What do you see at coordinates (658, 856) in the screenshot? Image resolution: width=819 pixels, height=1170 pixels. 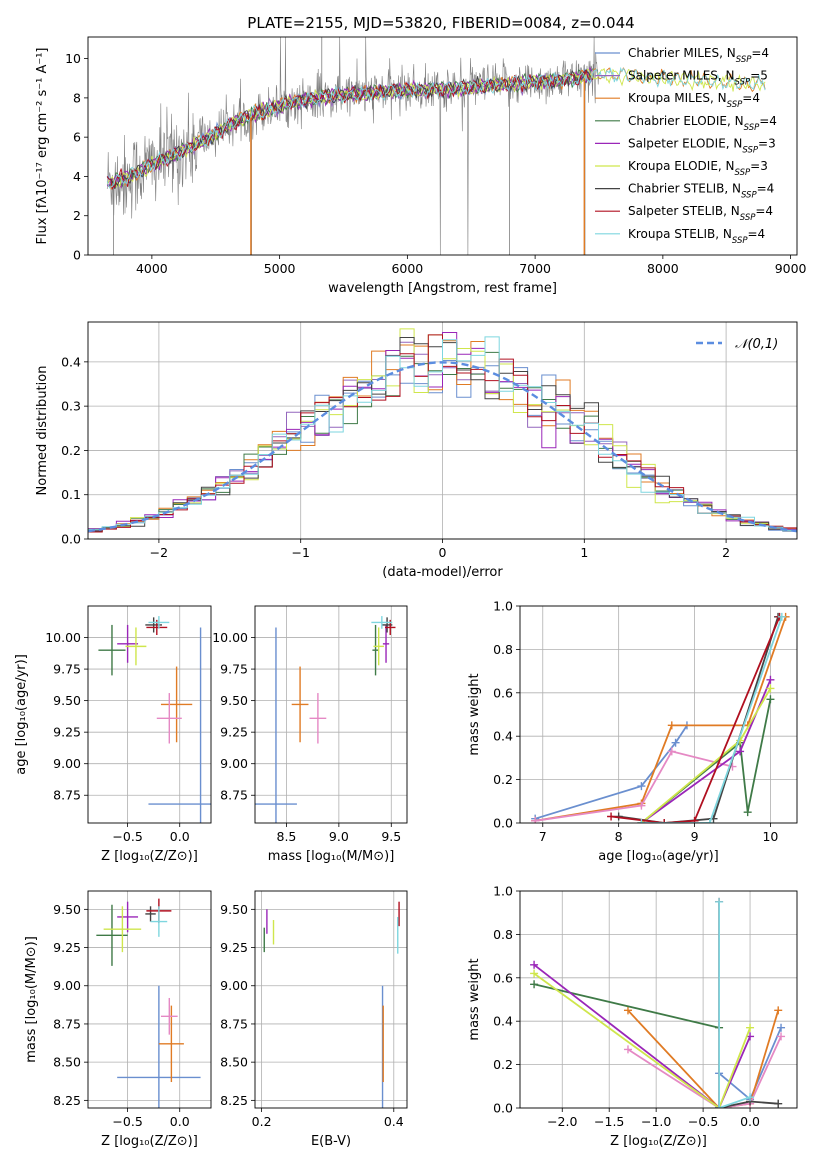 I see `x-axis-label: age [log₁₀(age/yr)]` at bounding box center [658, 856].